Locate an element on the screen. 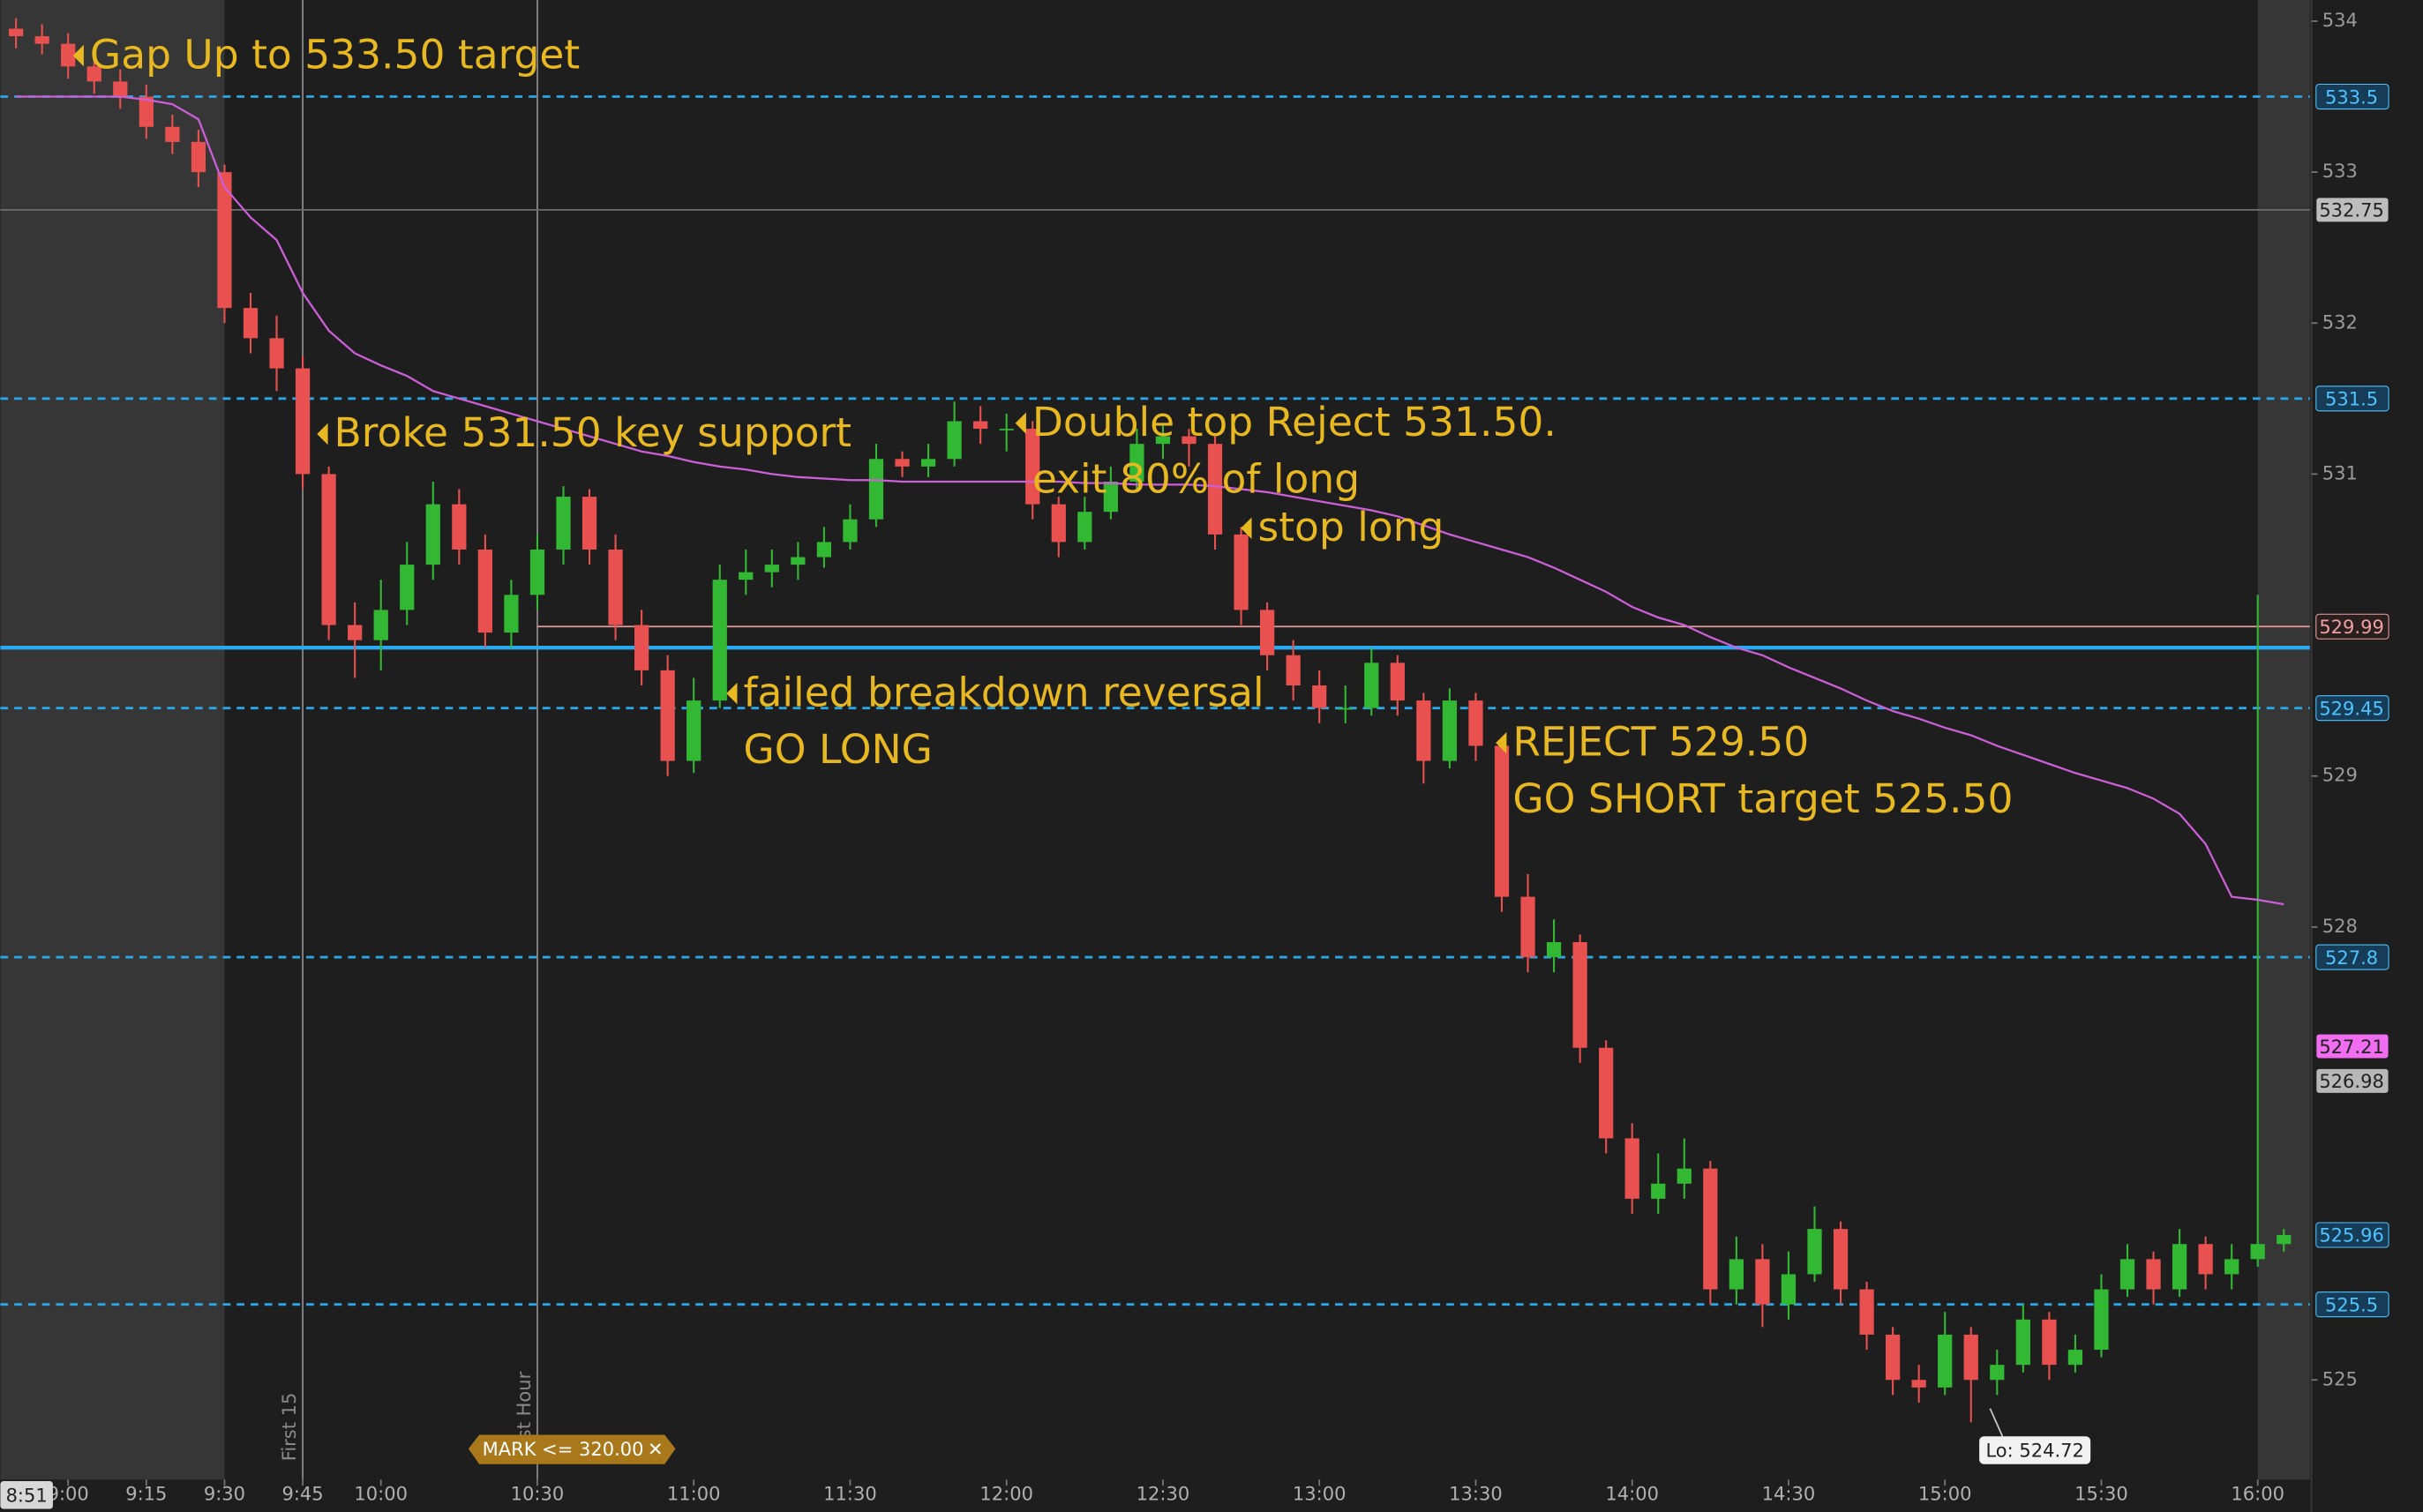 The image size is (2423, 1512). badge-shape is located at coordinates (572, 1449).